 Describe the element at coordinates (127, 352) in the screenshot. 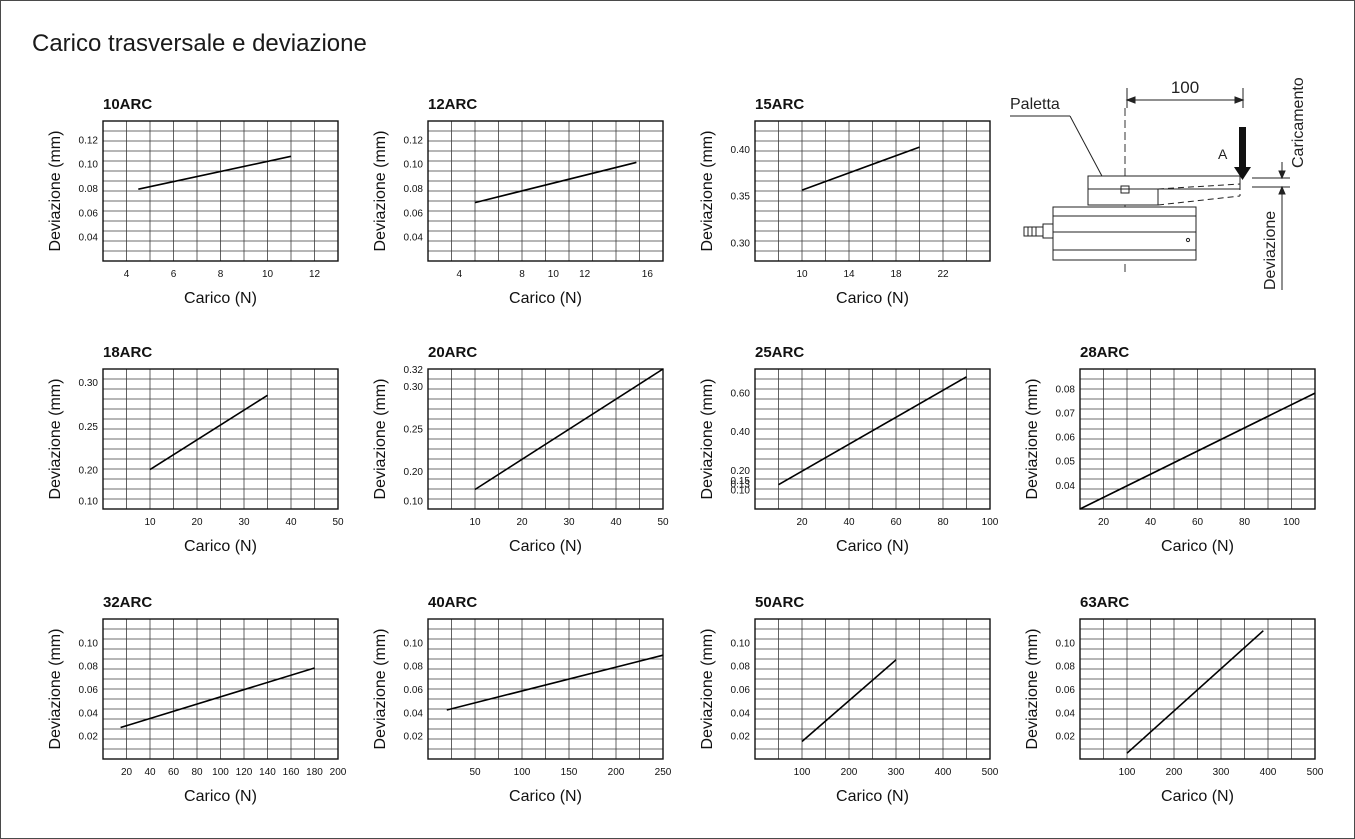

I see `chart-title: 18ARC` at that location.